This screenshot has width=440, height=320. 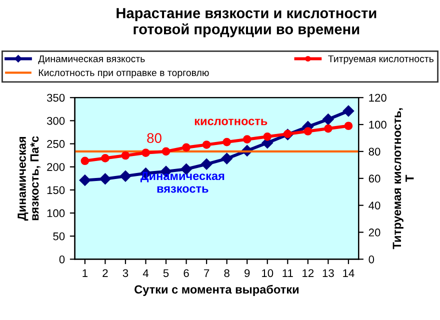 I want to click on y2-tick-label: 120, so click(x=377, y=98).